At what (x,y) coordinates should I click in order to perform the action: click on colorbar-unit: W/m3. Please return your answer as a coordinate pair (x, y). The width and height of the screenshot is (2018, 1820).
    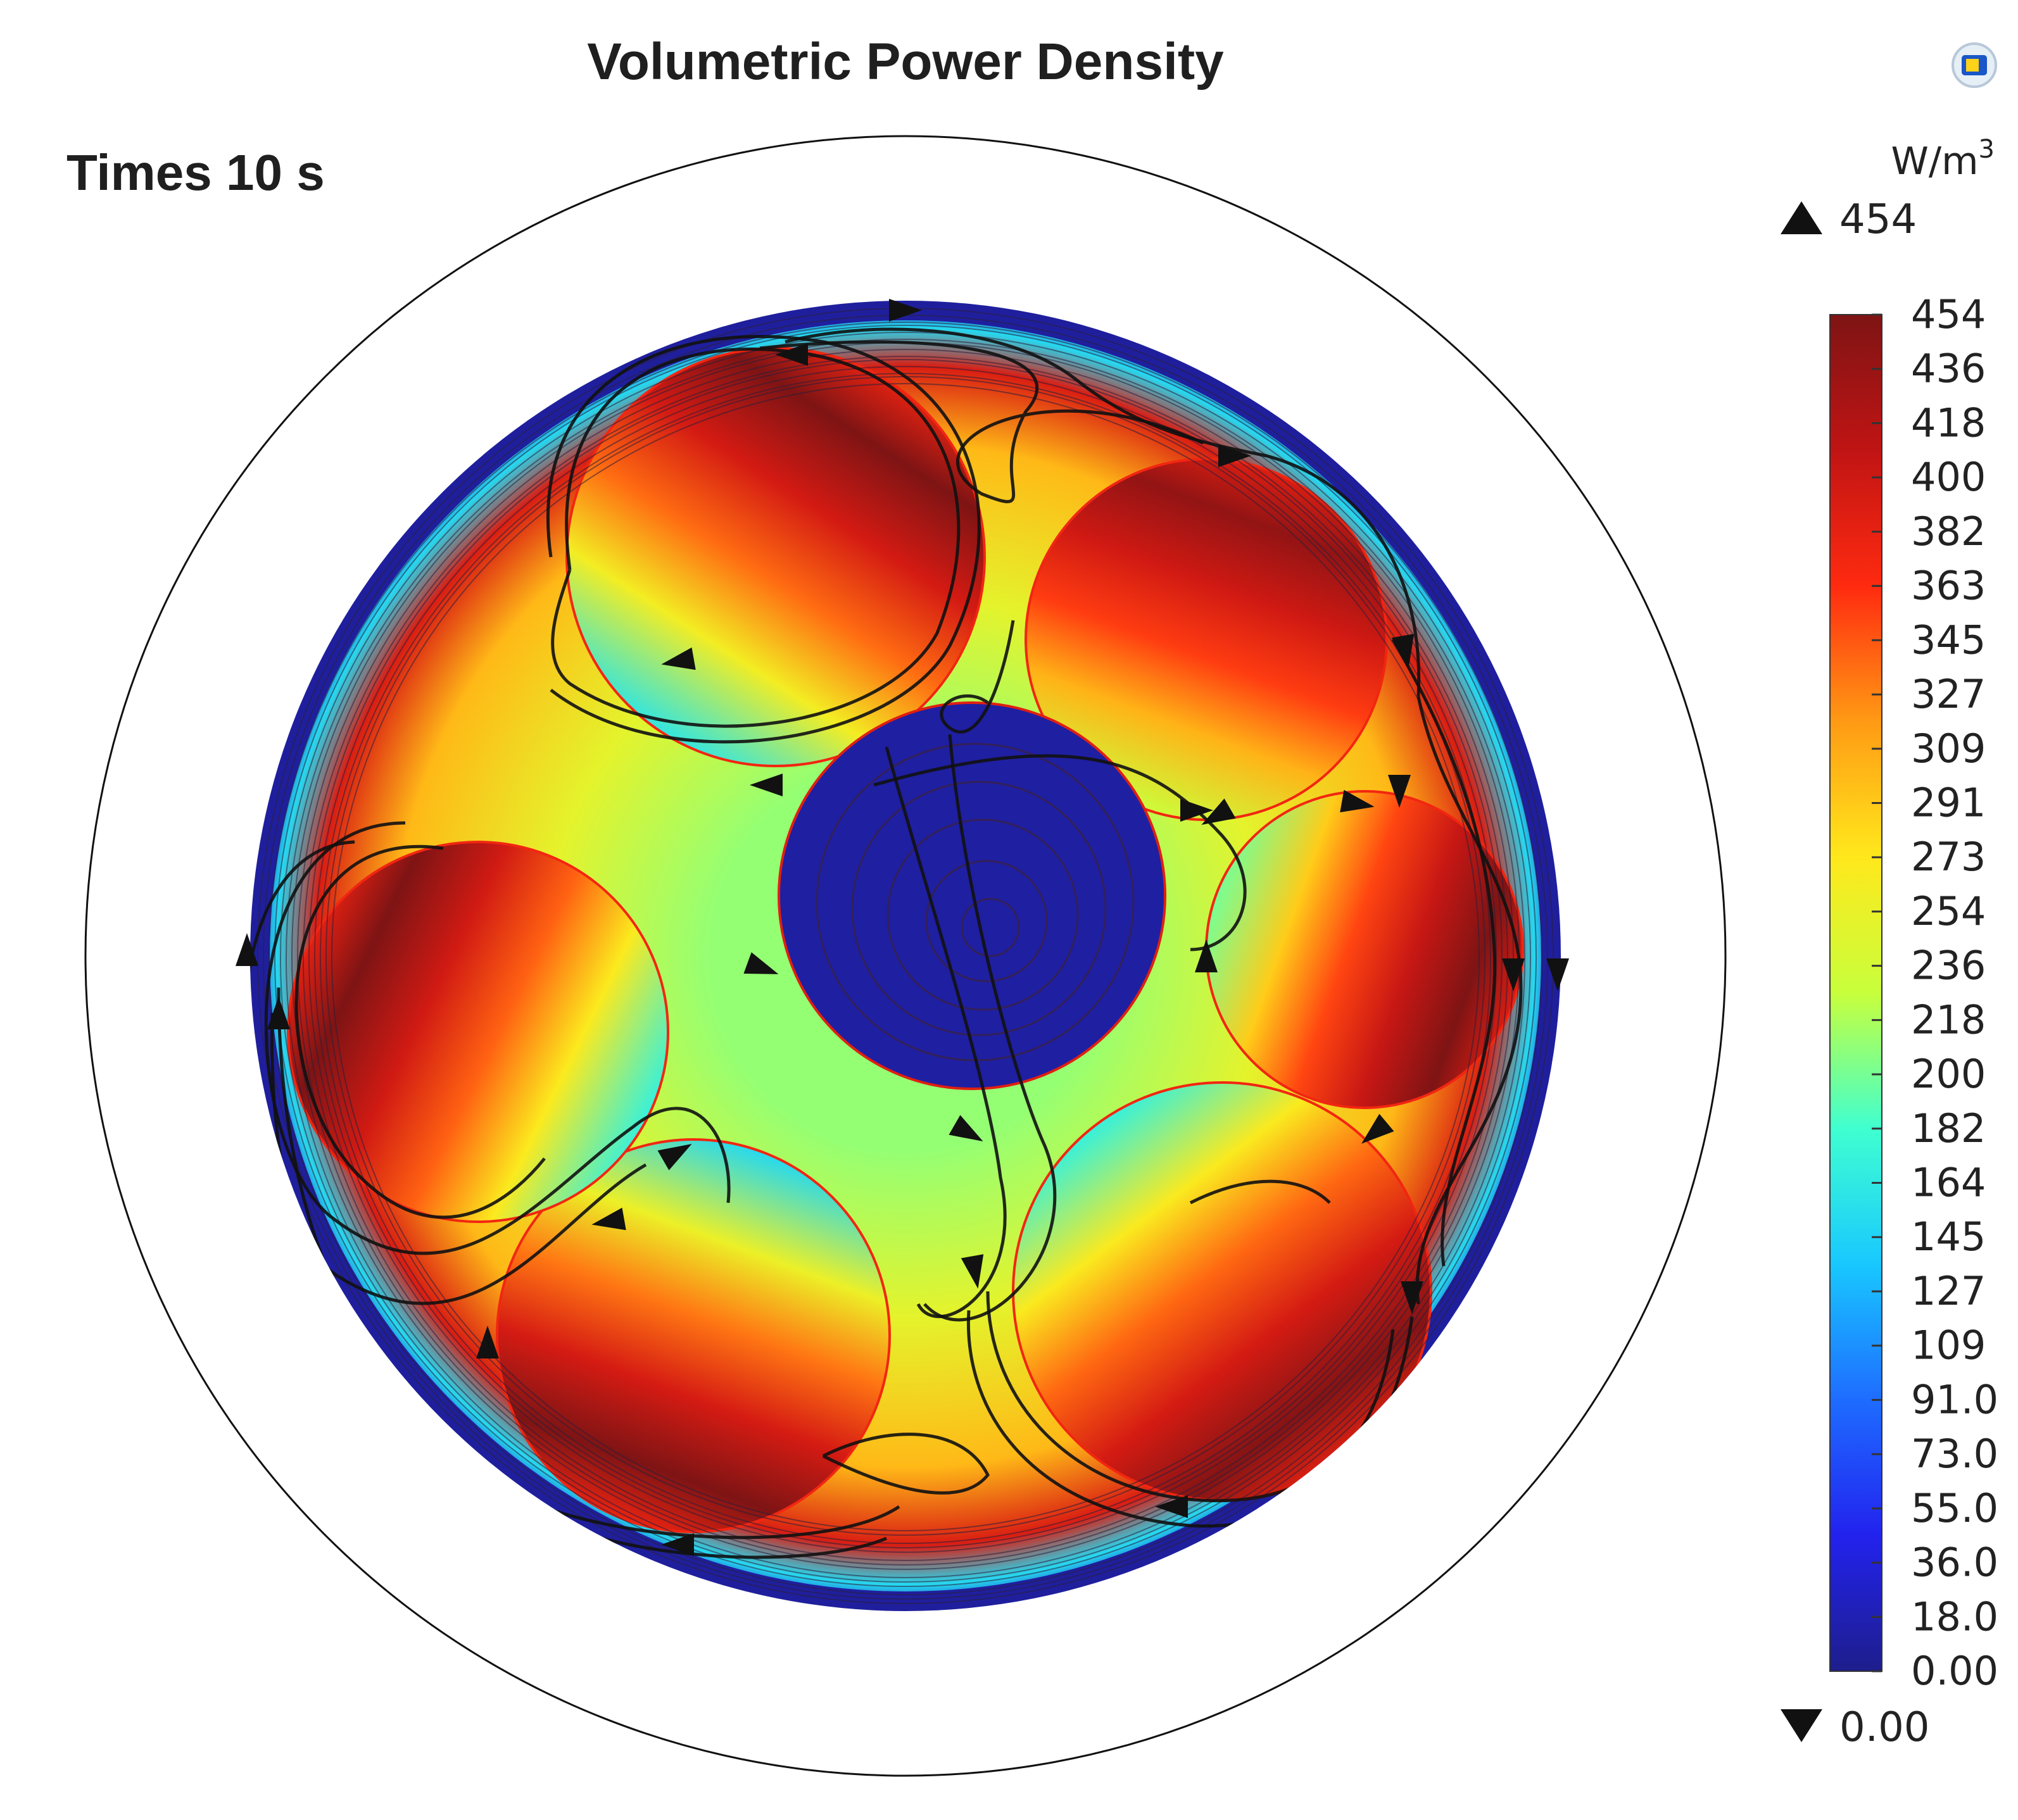
    Looking at the image, I should click on (1943, 159).